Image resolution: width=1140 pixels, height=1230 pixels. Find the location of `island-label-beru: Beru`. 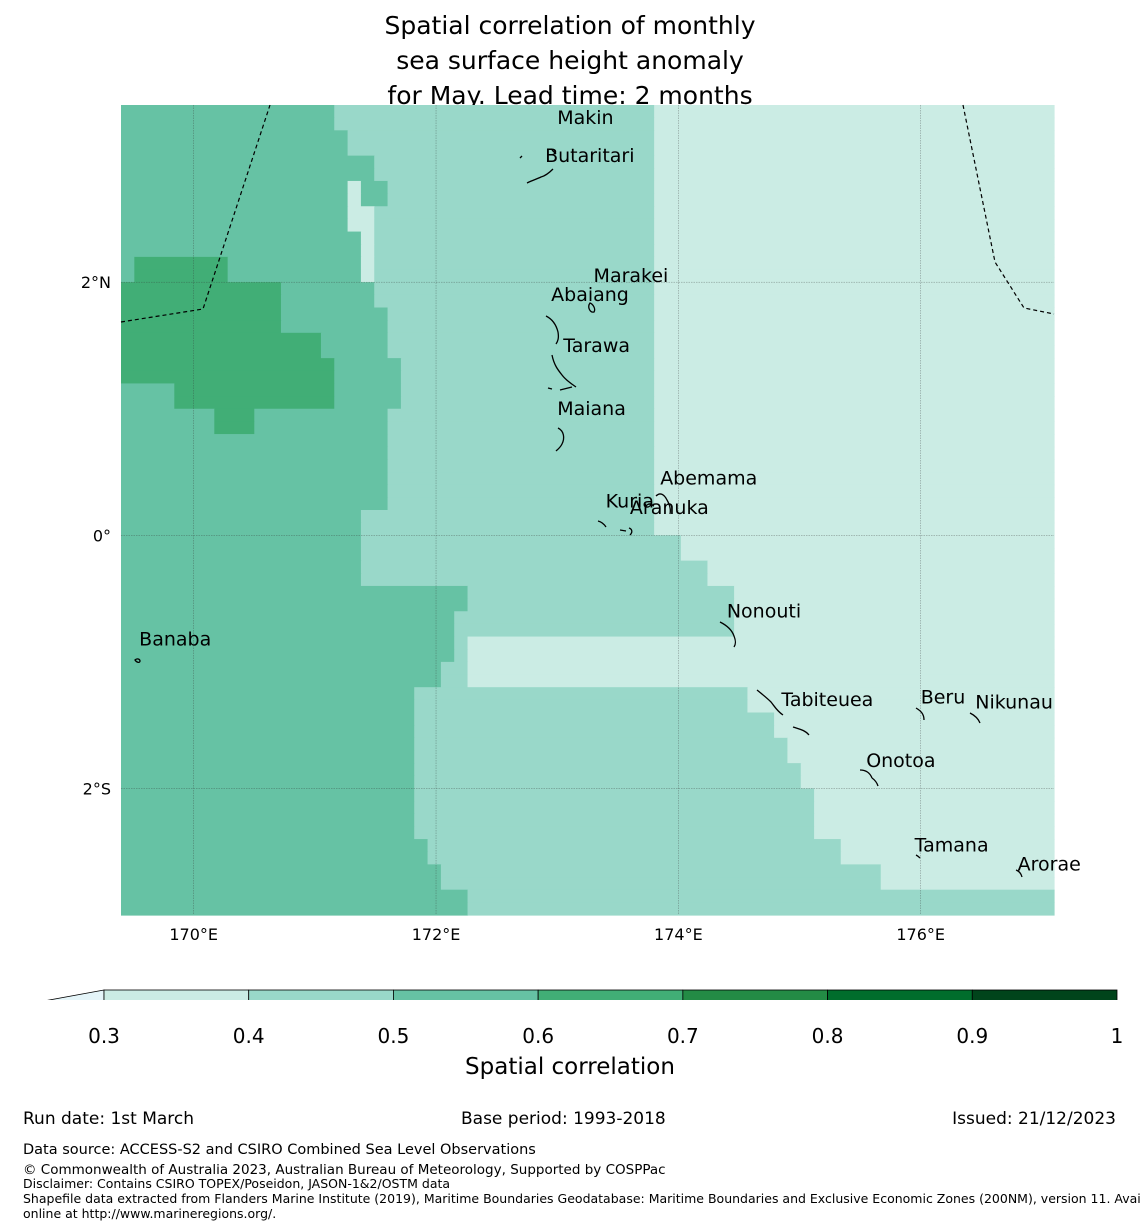

island-label-beru: Beru is located at coordinates (943, 698).